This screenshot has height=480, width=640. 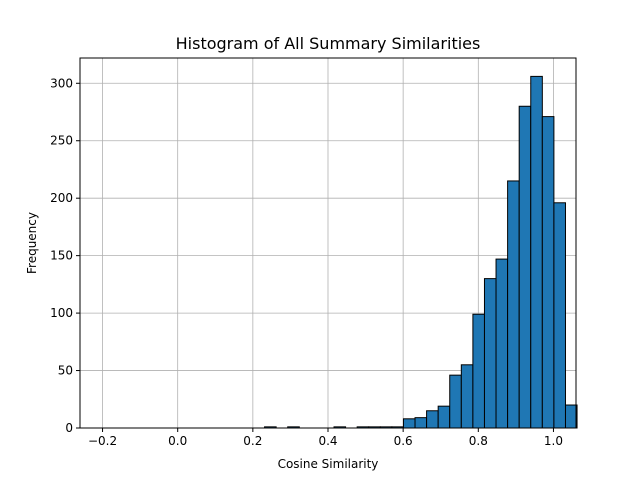 I want to click on x-tick-label: 0.2, so click(x=252, y=441).